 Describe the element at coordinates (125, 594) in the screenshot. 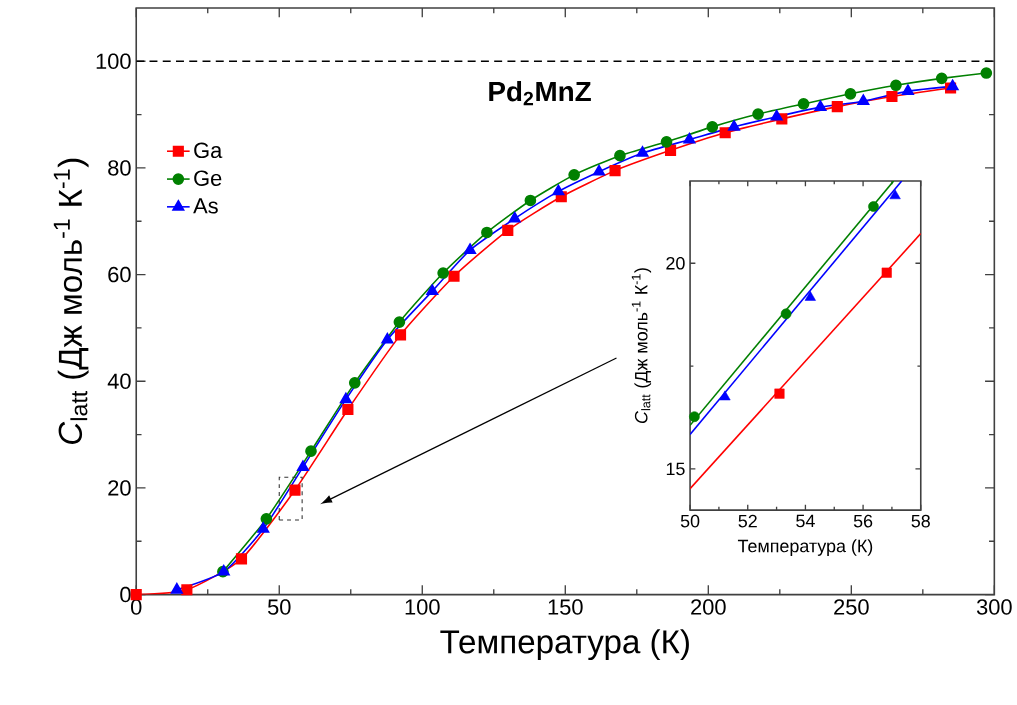

I see `y-tick-label: 0` at that location.